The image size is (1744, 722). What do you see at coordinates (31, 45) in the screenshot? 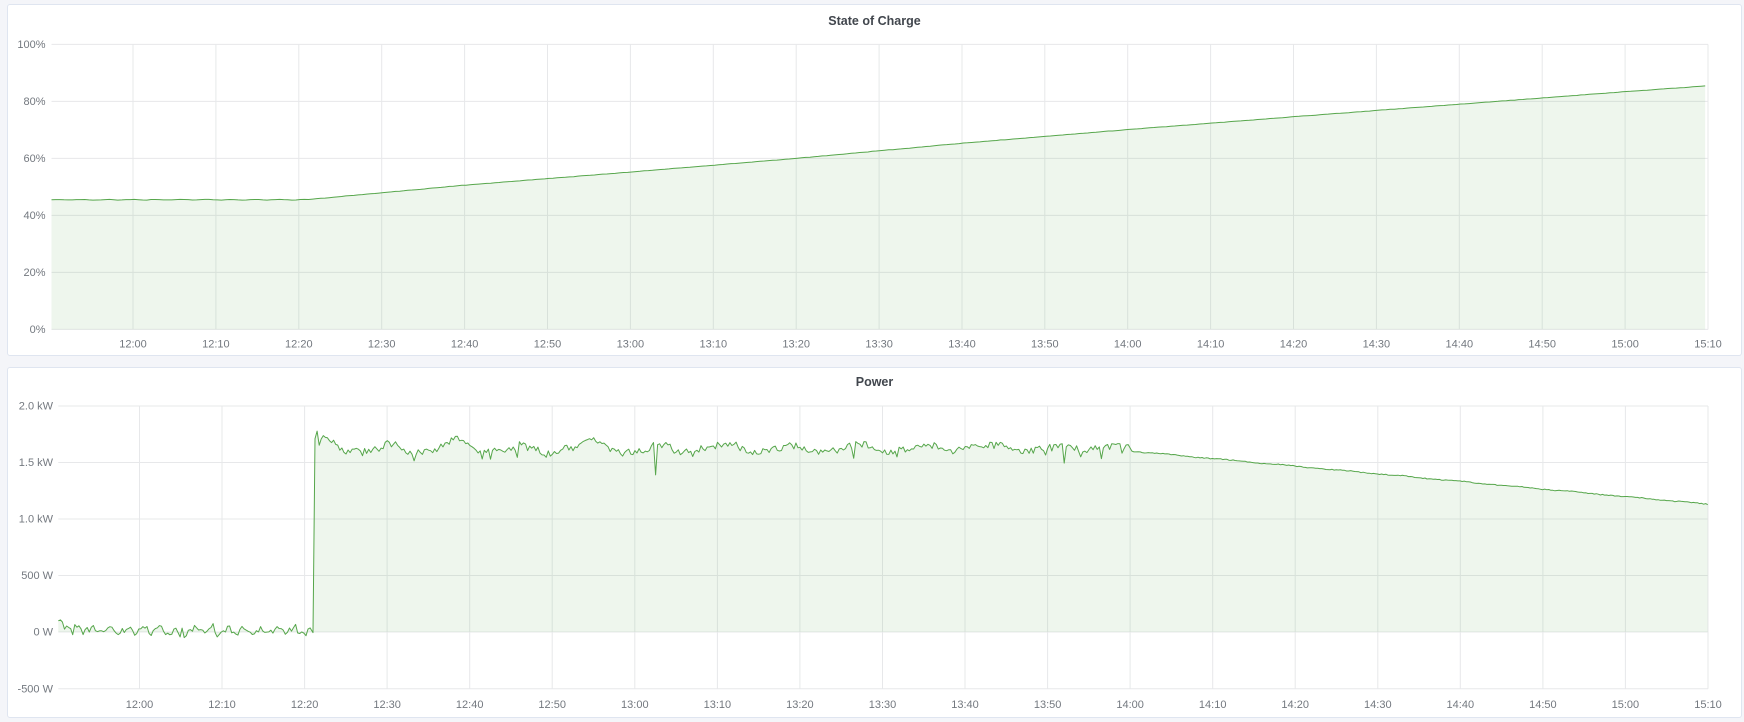
I see `svg-text: 100%` at bounding box center [31, 45].